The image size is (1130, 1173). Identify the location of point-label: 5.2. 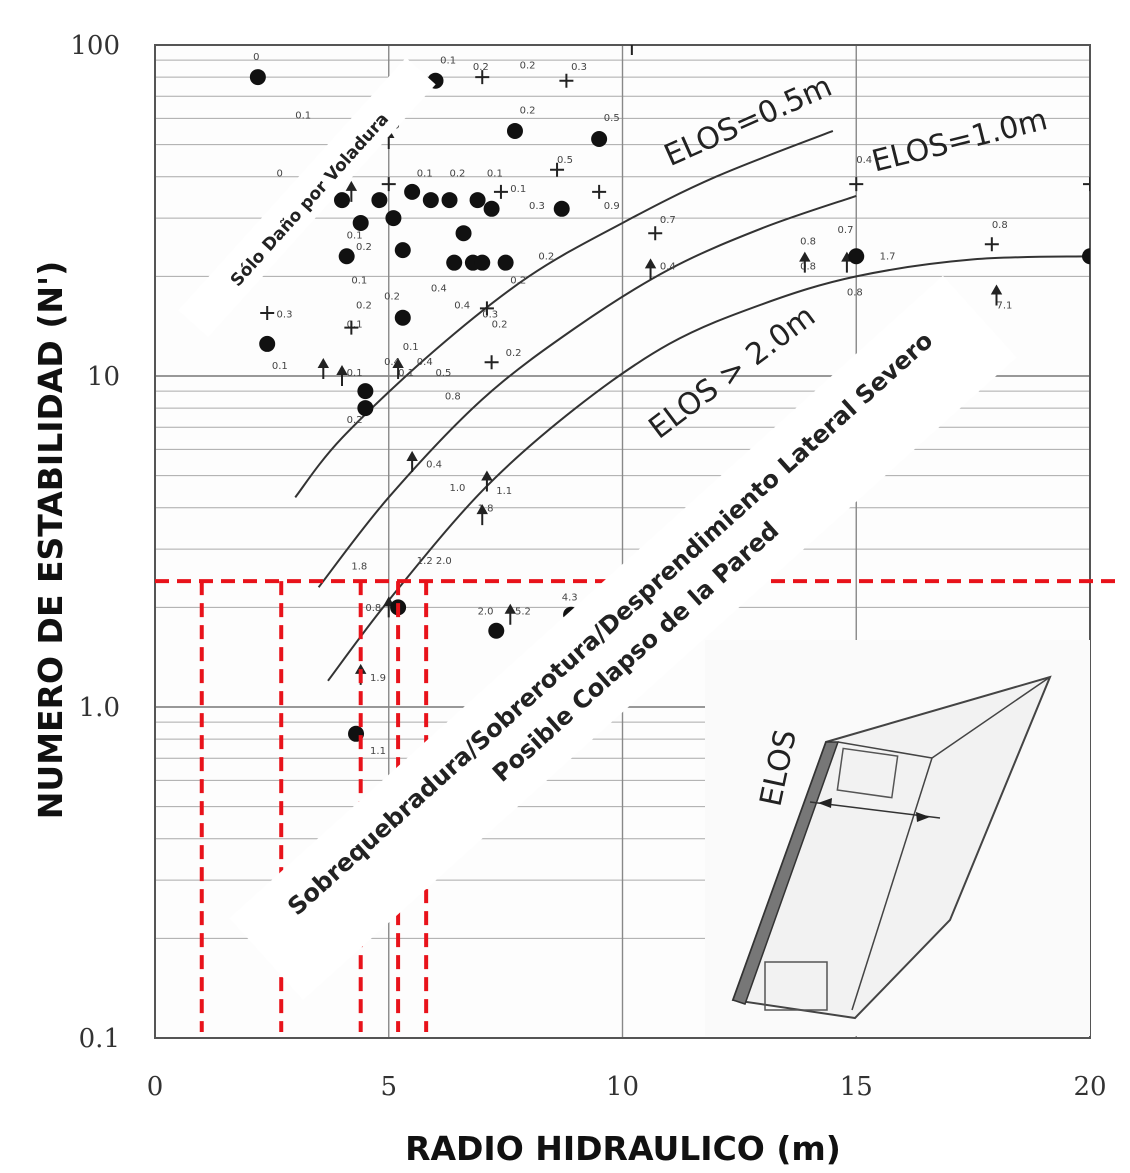
(523, 612).